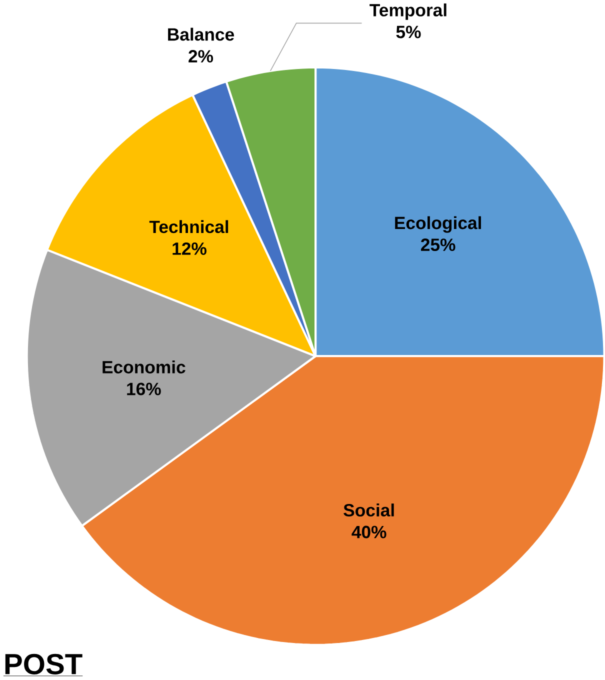 Image resolution: width=605 pixels, height=680 pixels. Describe the element at coordinates (200, 56) in the screenshot. I see `data-label: 2%` at that location.